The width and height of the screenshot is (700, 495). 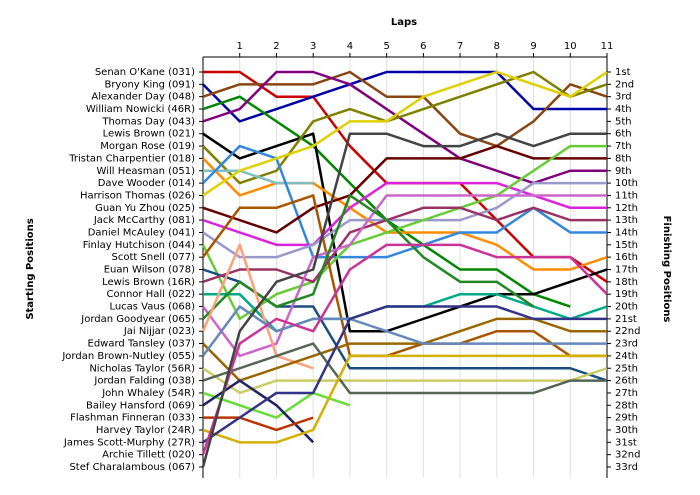 I want to click on y2-tick-label: 9th, so click(x=623, y=171).